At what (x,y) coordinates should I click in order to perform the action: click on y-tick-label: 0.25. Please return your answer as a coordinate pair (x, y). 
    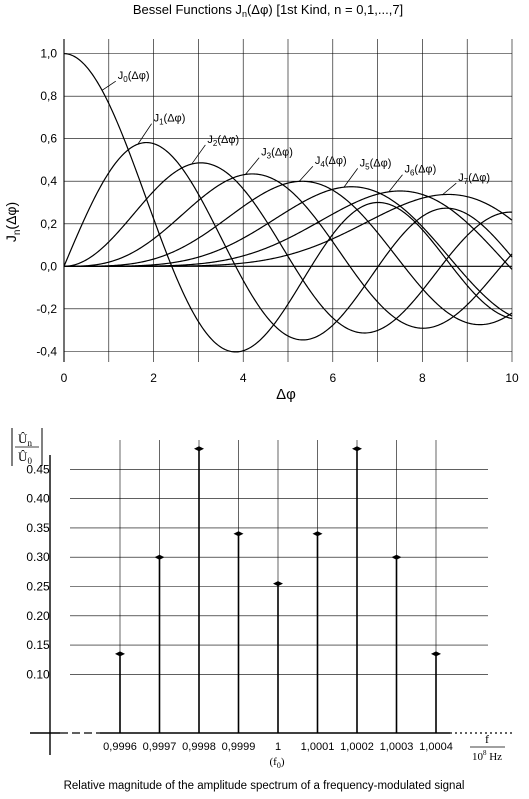
    Looking at the image, I should click on (38, 587).